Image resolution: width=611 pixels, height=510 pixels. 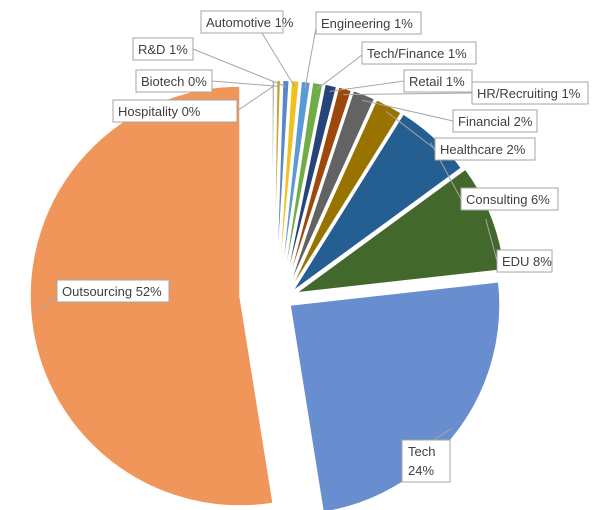 What do you see at coordinates (239, 67) in the screenshot?
I see `leader-line-r-d` at bounding box center [239, 67].